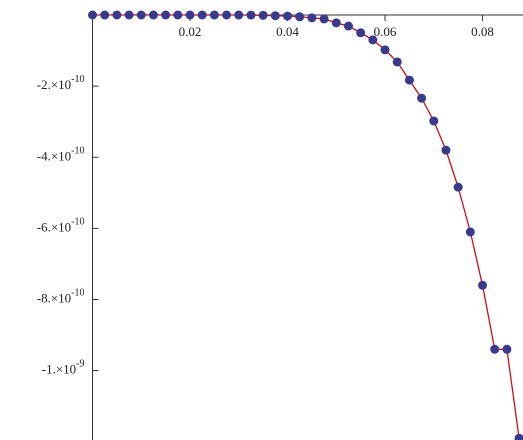 The width and height of the screenshot is (523, 440). Describe the element at coordinates (385, 31) in the screenshot. I see `x-tick-label: 0.06` at that location.